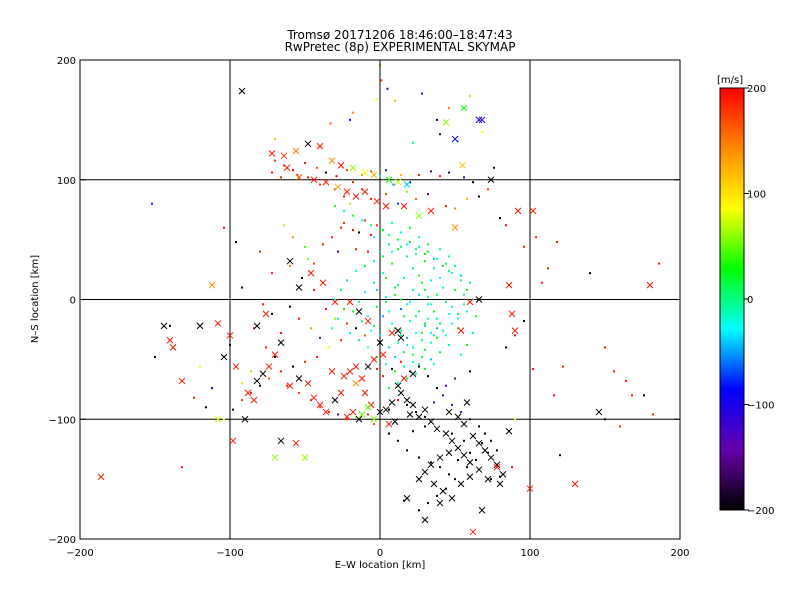  Describe the element at coordinates (756, 195) in the screenshot. I see `colorbar-tick-label: 100` at that location.